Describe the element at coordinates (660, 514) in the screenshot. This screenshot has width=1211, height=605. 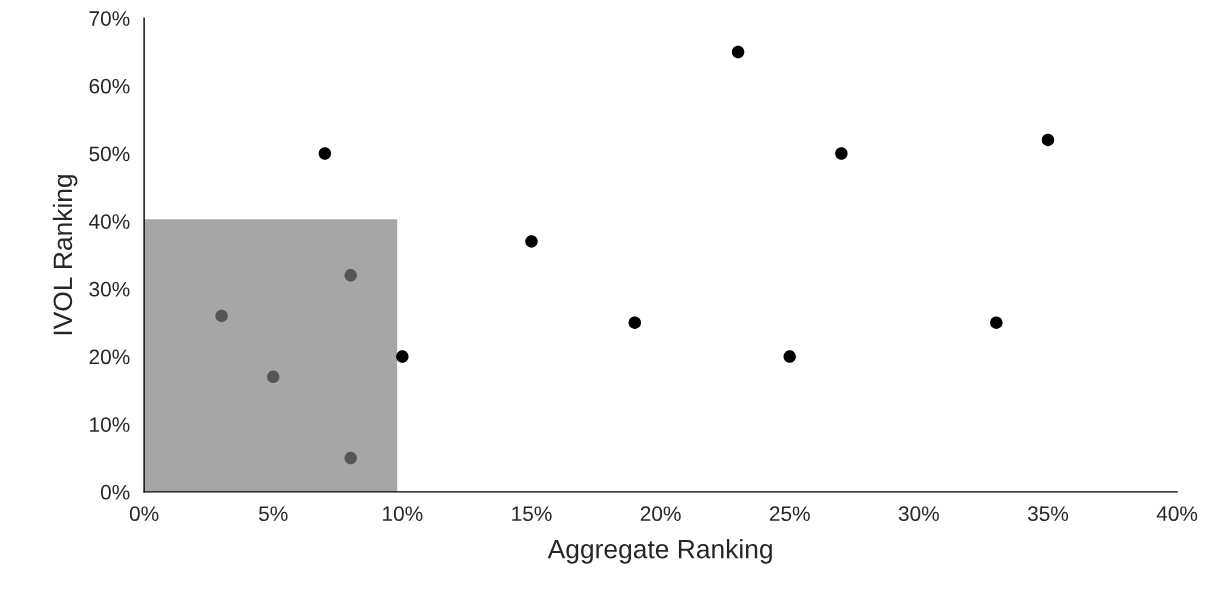
I see `x-tick-label: 20%` at that location.